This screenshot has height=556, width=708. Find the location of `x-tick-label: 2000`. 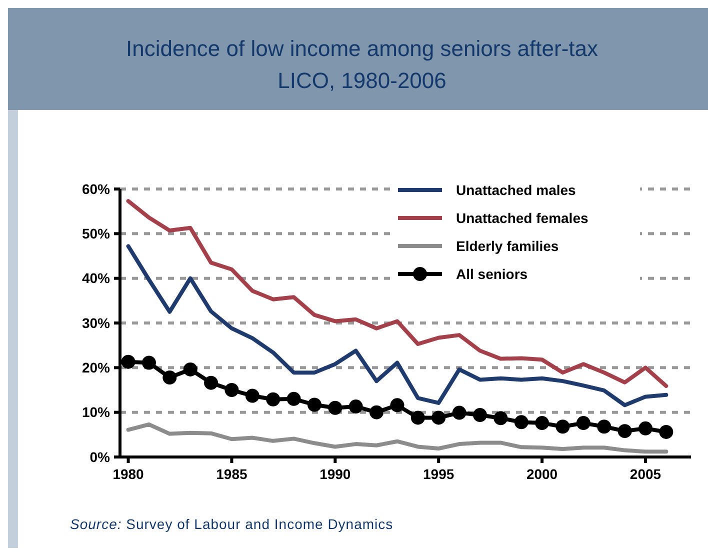

x-tick-label: 2000 is located at coordinates (542, 474).